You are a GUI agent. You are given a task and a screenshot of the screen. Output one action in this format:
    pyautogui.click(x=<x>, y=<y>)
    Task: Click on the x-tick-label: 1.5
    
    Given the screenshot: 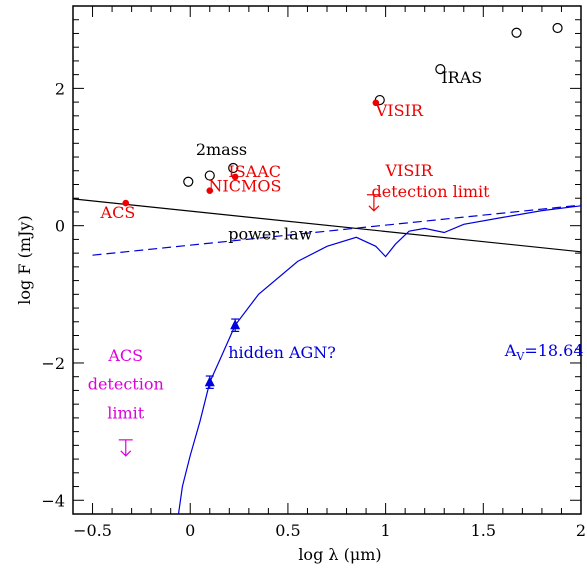 What is the action you would take?
    pyautogui.click(x=483, y=530)
    